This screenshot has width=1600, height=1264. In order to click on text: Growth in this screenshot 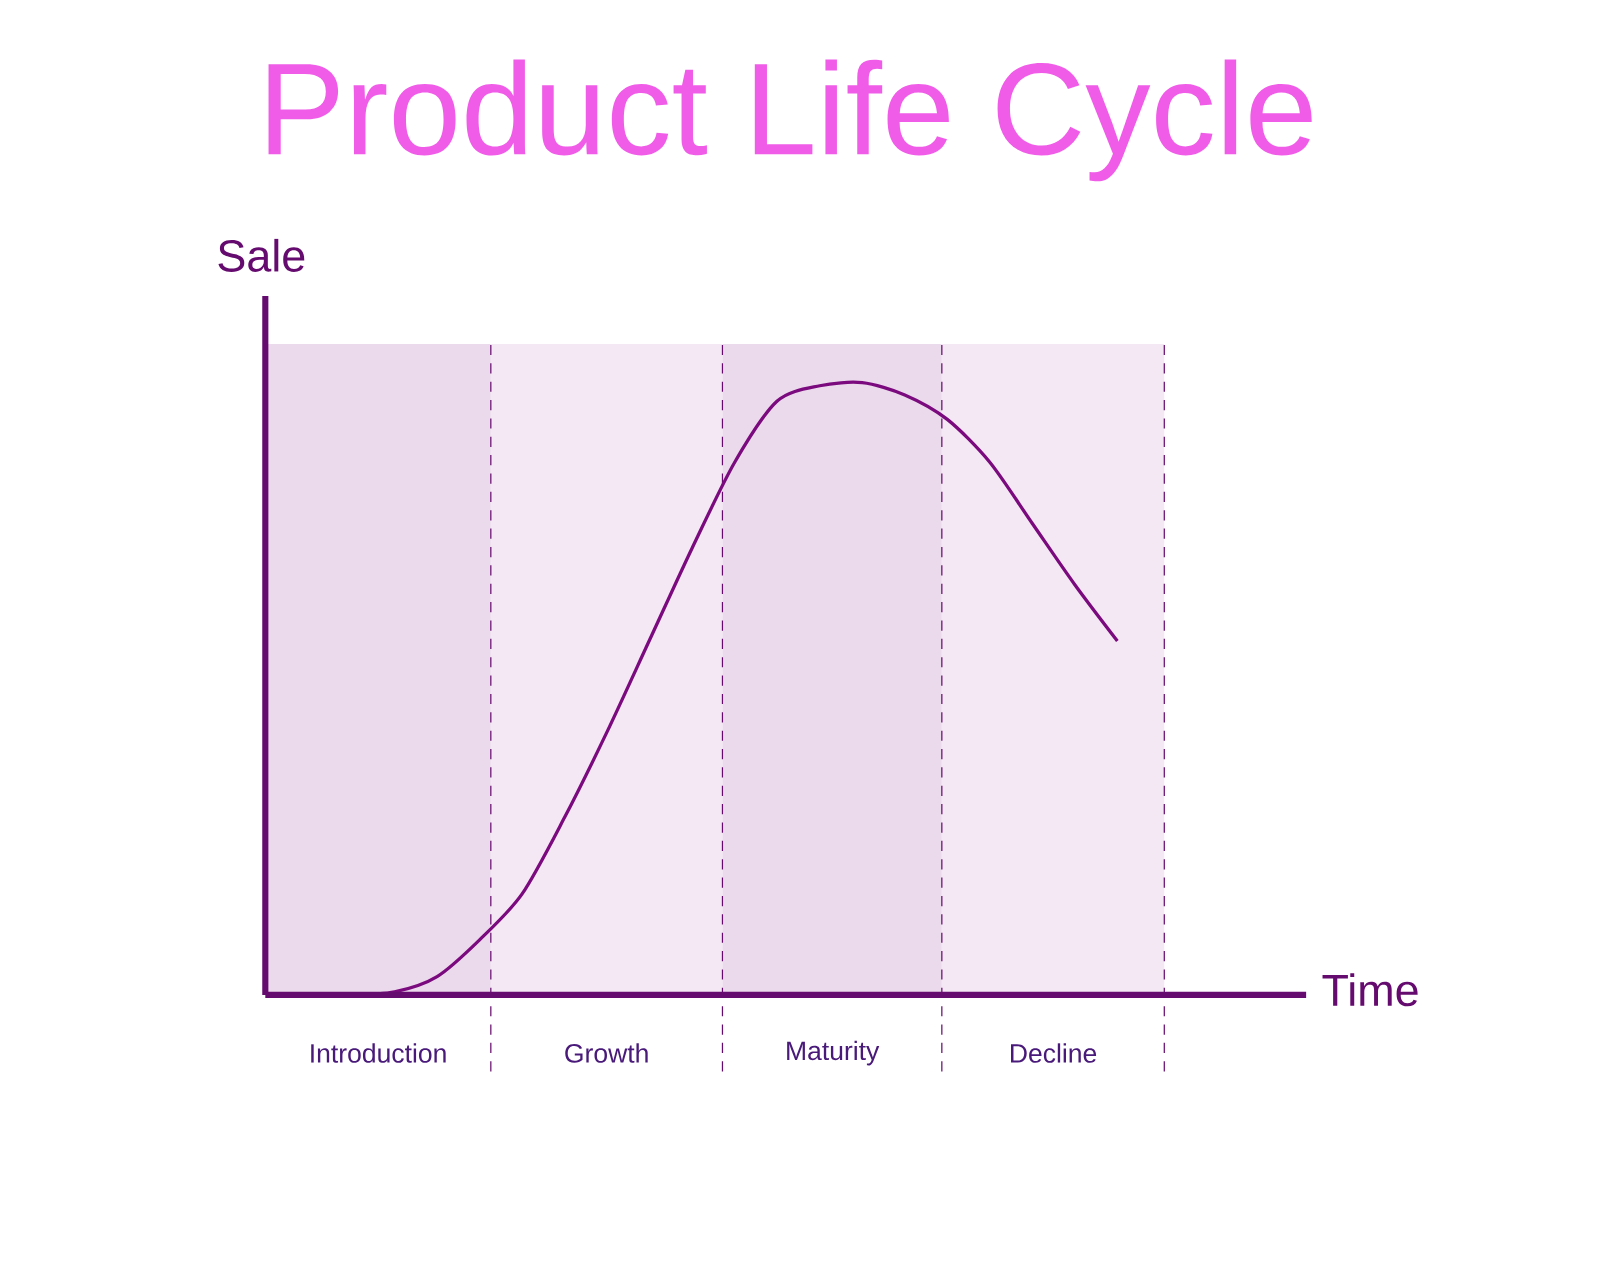, I will do `click(606, 1053)`.